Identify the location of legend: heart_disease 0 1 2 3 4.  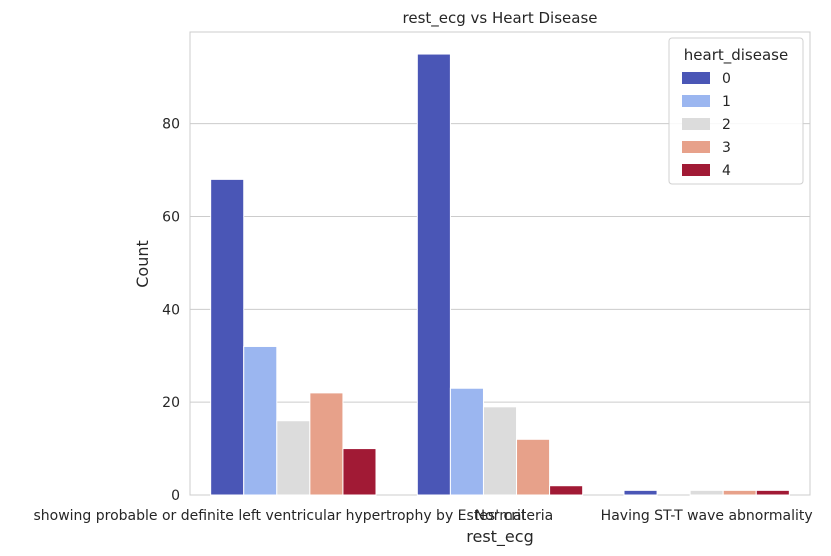
(736, 111).